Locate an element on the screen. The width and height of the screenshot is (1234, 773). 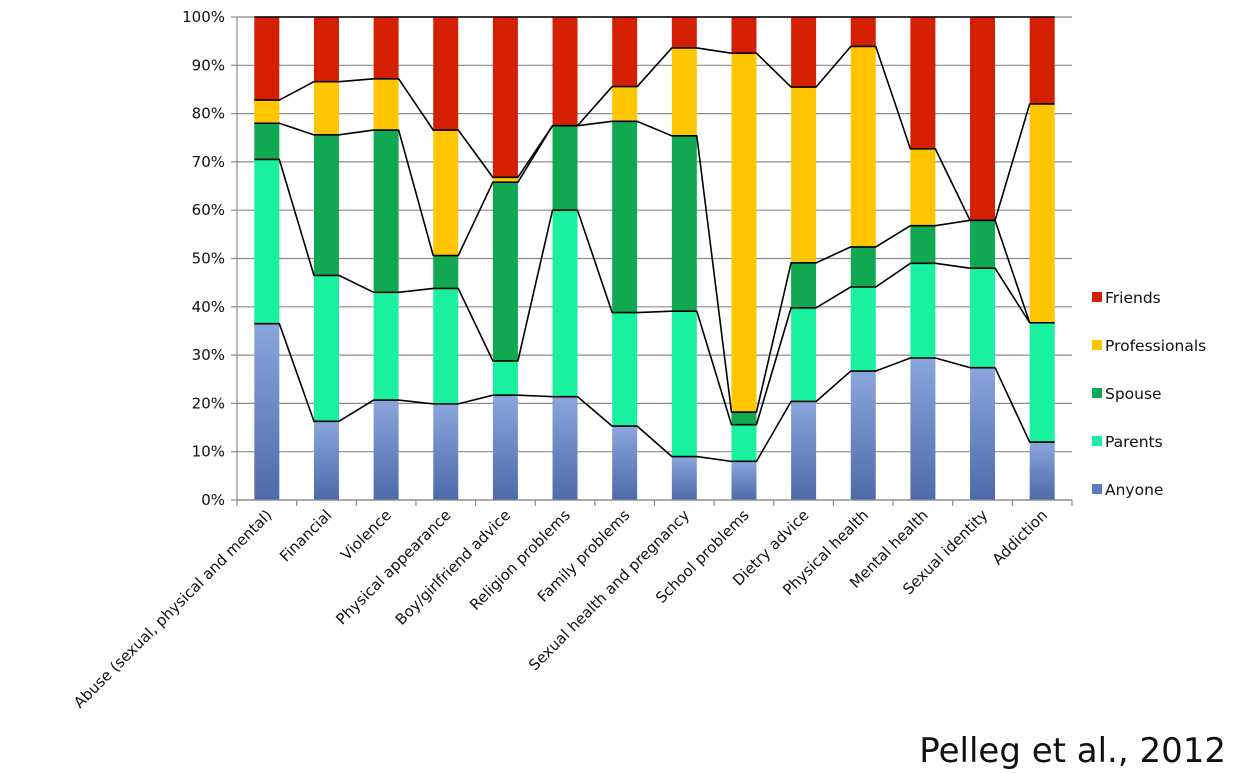
y-tick-label: 70% is located at coordinates (208, 162).